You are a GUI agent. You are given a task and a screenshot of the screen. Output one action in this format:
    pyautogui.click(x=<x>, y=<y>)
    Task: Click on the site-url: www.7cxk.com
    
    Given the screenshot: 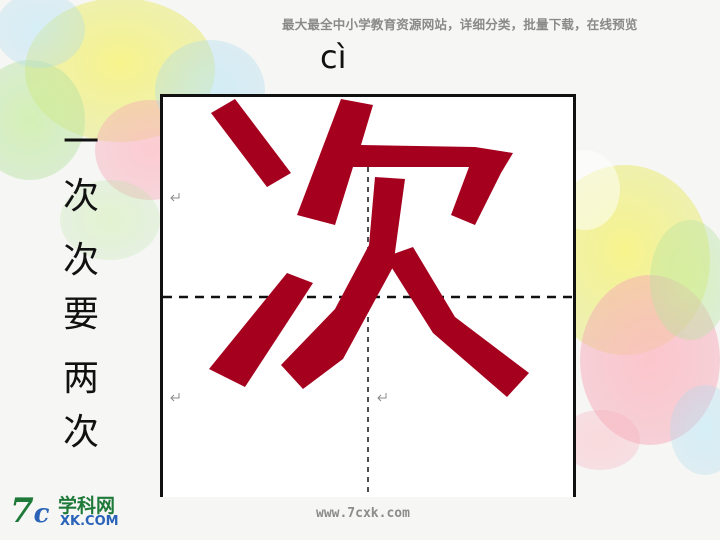 What is the action you would take?
    pyautogui.click(x=363, y=513)
    